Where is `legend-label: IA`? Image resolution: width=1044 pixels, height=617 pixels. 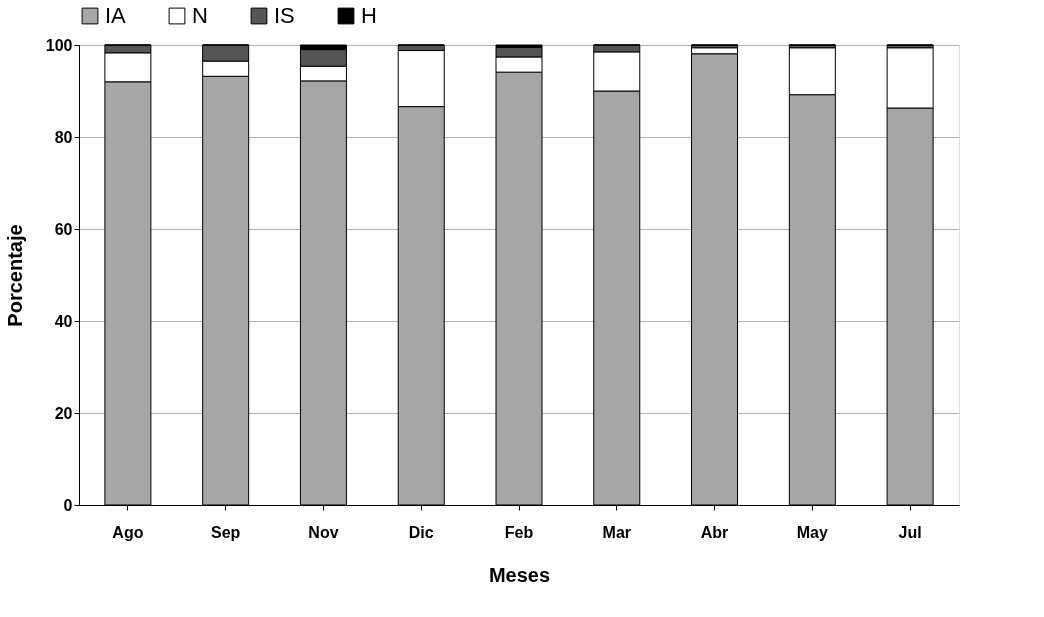
legend-label: IA is located at coordinates (116, 15).